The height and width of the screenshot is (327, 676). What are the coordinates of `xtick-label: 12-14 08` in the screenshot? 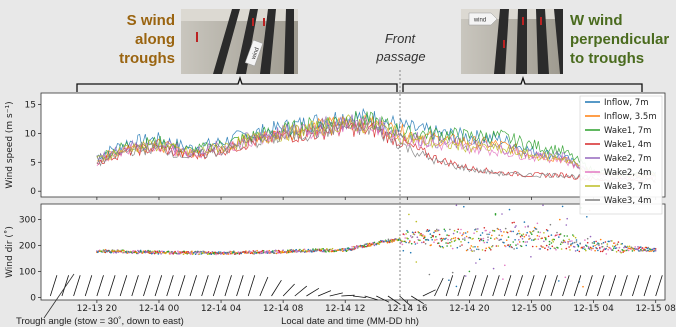 It's located at (283, 309).